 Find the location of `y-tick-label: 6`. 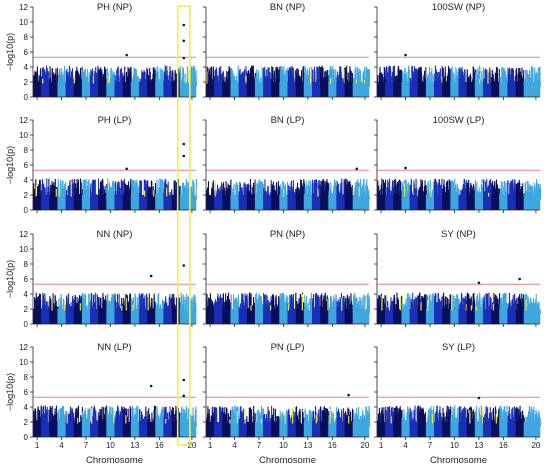

y-tick-label: 6 is located at coordinates (26, 52).